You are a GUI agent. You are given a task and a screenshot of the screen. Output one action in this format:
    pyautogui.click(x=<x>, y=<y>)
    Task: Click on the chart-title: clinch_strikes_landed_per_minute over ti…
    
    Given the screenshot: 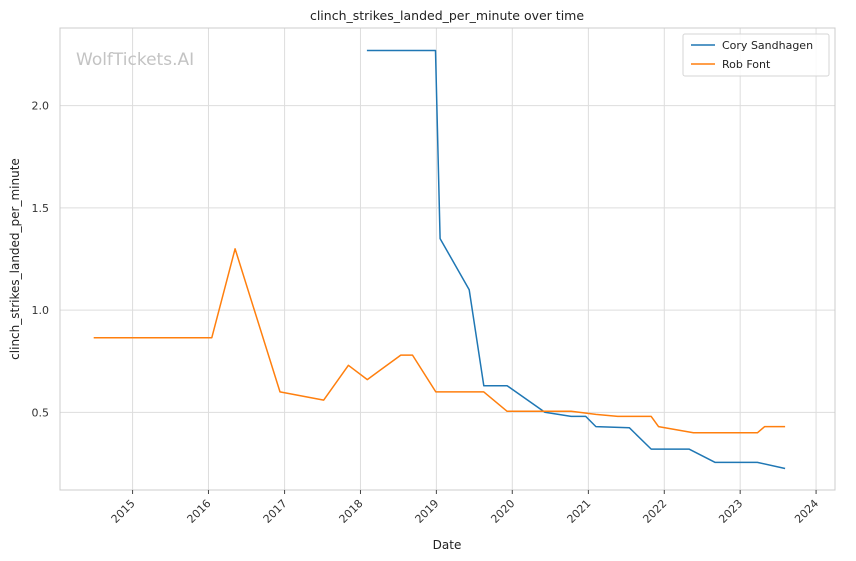 What is the action you would take?
    pyautogui.click(x=447, y=15)
    